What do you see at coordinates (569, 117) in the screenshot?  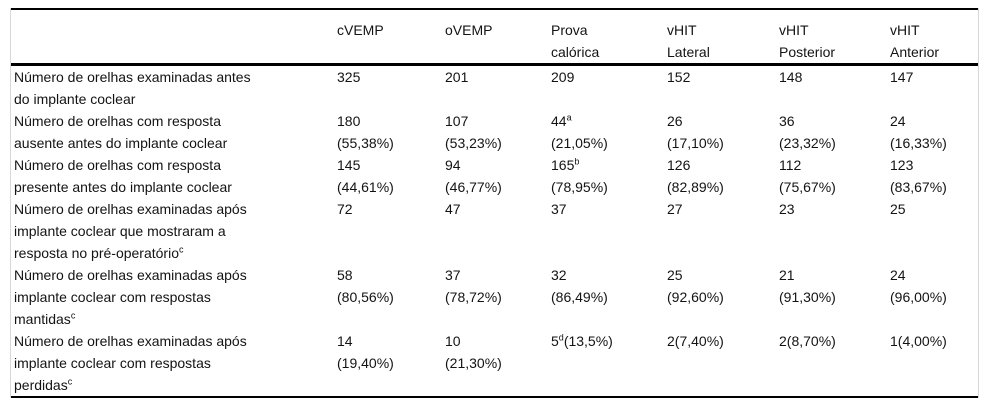 I see `footnote-marker: a` at bounding box center [569, 117].